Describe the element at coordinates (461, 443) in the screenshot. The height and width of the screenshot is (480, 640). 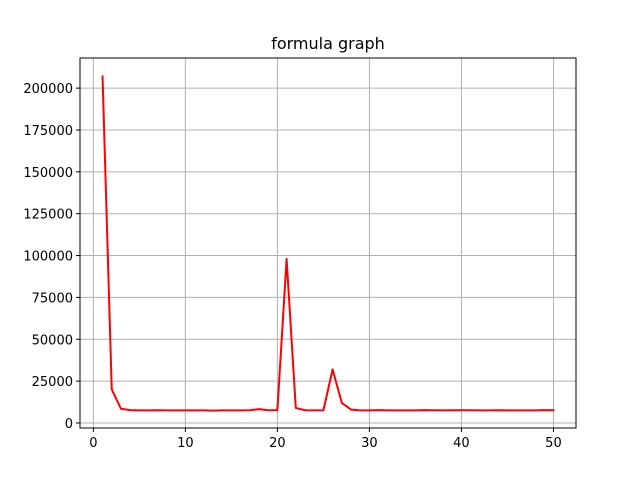
I see `x-tick-label: 40` at that location.